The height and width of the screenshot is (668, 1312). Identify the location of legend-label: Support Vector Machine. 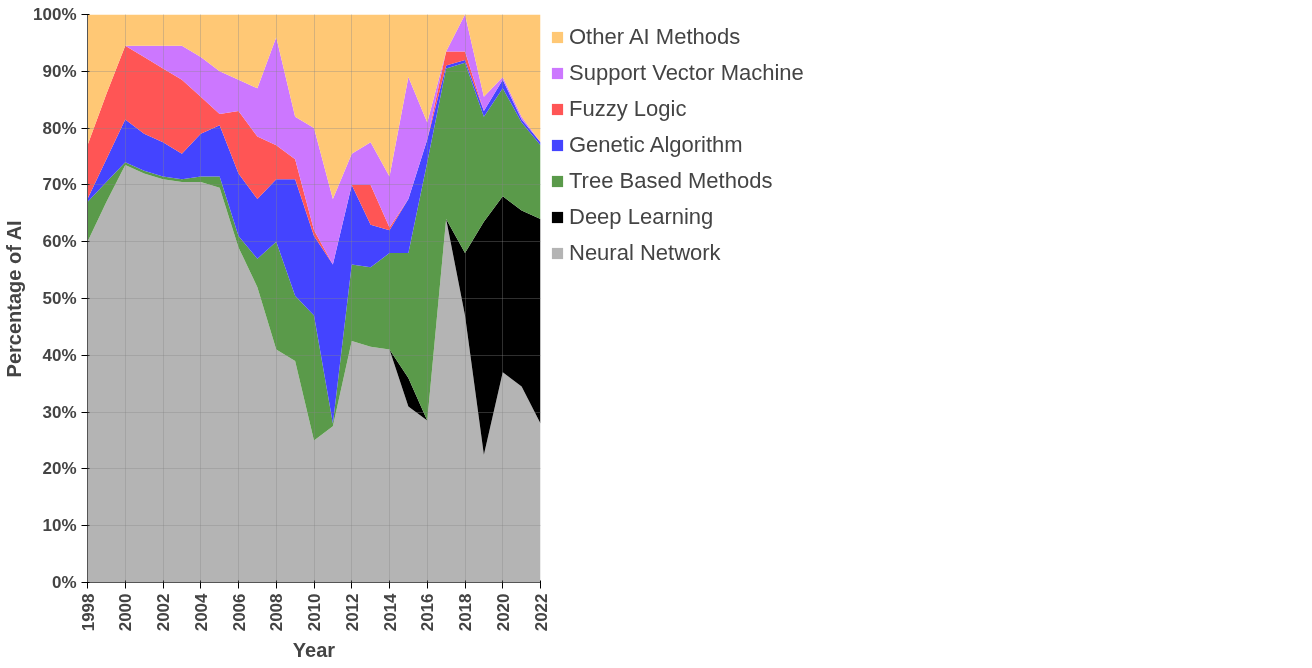
(686, 73).